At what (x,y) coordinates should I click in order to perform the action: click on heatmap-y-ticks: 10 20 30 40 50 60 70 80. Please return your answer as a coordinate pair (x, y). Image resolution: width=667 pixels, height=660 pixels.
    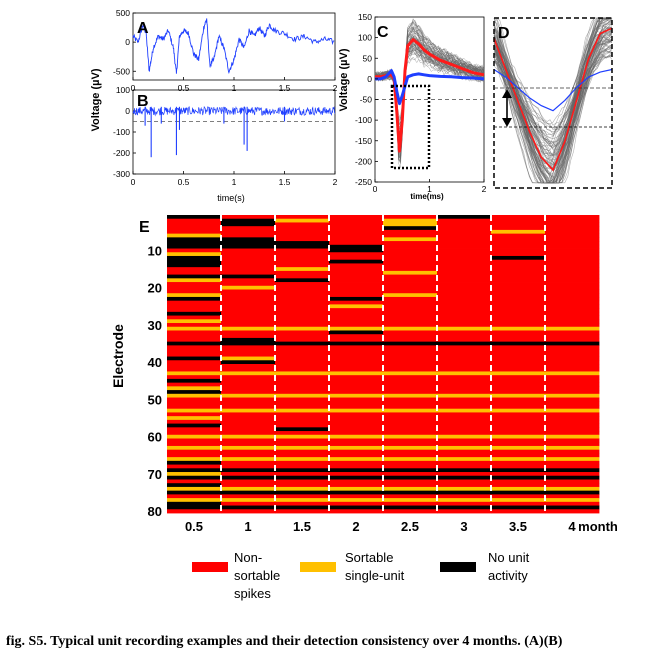
    Looking at the image, I should click on (155, 381).